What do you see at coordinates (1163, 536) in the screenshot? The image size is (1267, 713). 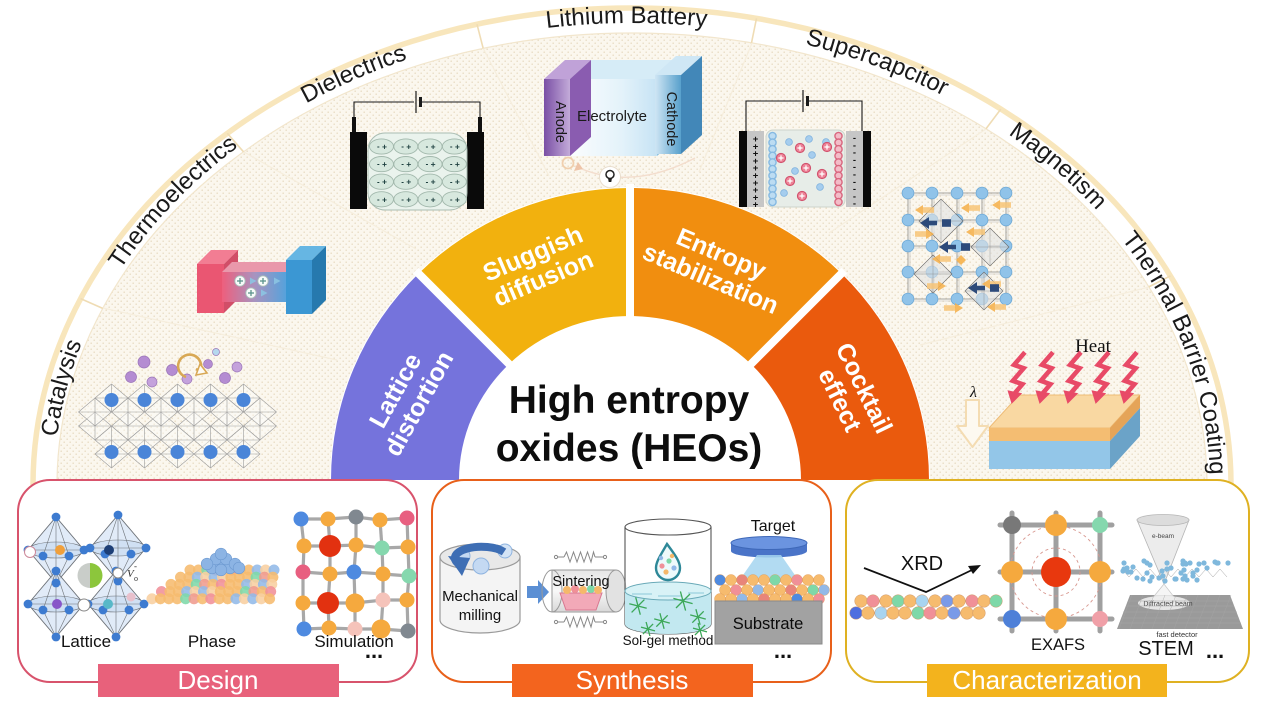 I see `svg-text: e-beam` at bounding box center [1163, 536].